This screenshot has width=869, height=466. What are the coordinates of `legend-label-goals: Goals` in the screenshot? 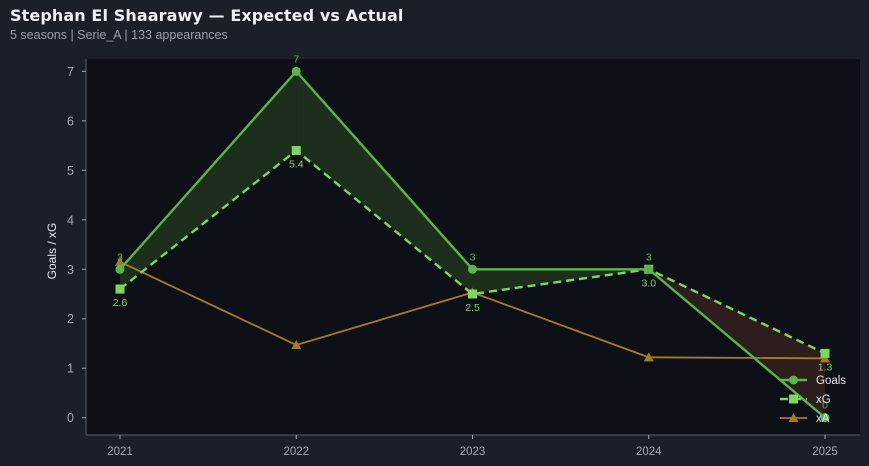 It's located at (831, 381).